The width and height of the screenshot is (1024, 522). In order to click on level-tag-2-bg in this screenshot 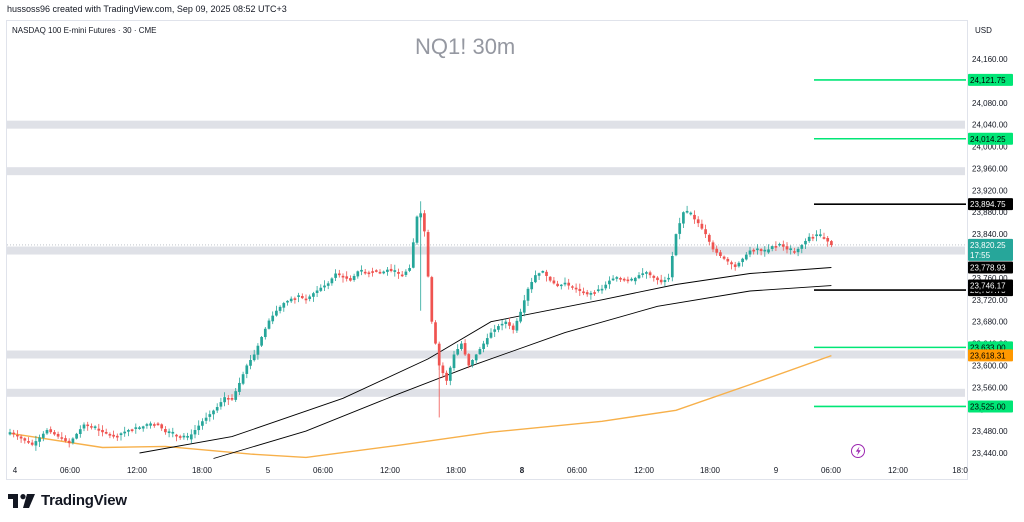, I will do `click(990, 204)`.